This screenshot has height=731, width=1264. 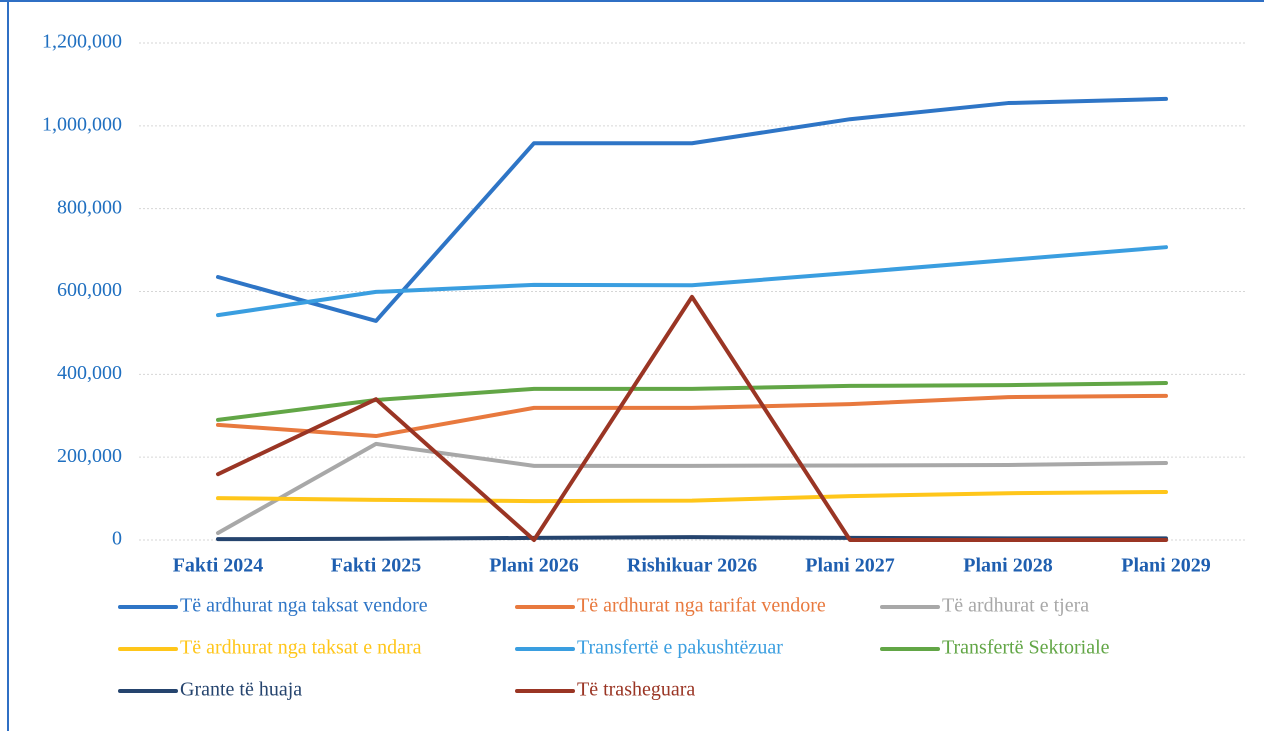 I want to click on y-tick-label: 1,200,000, so click(x=82, y=42).